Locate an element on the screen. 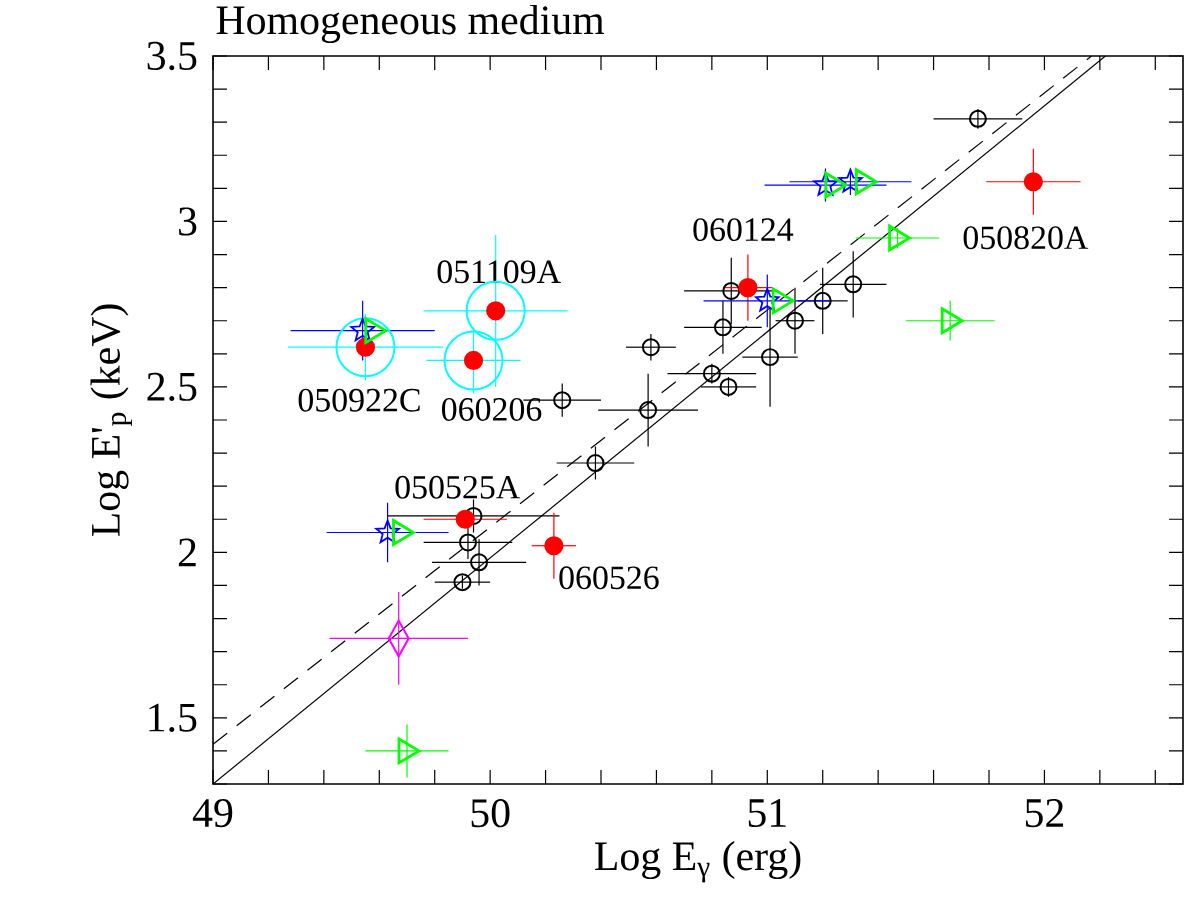  y-tick-label: 2 is located at coordinates (187, 552).